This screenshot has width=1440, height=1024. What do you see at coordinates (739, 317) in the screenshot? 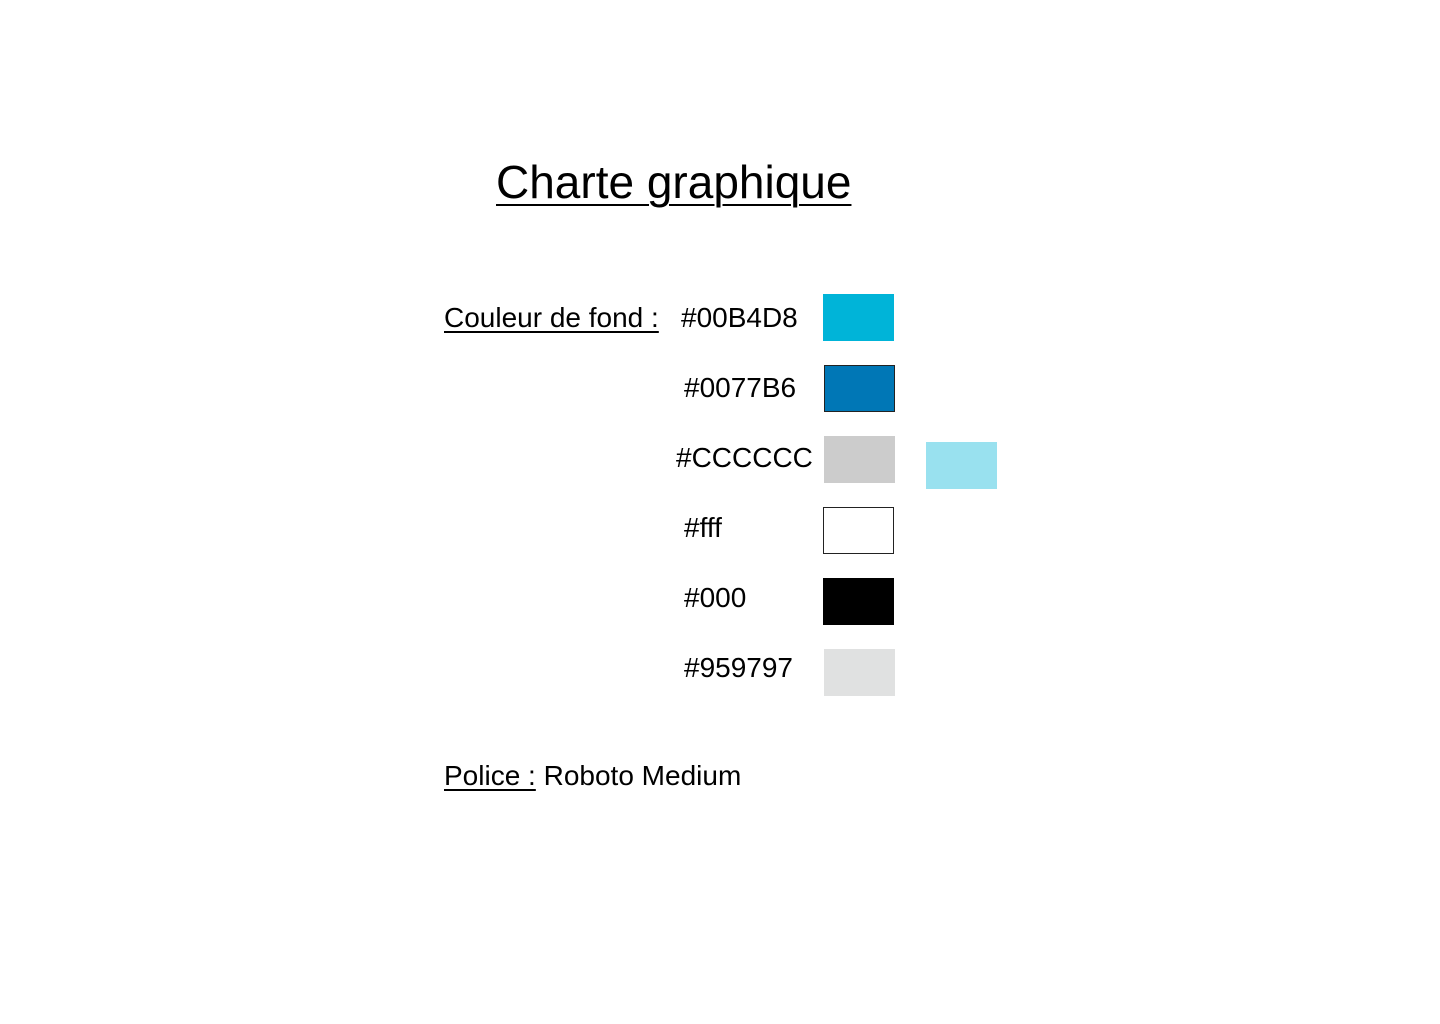
I see `color-code-1: #00B4D8` at bounding box center [739, 317].